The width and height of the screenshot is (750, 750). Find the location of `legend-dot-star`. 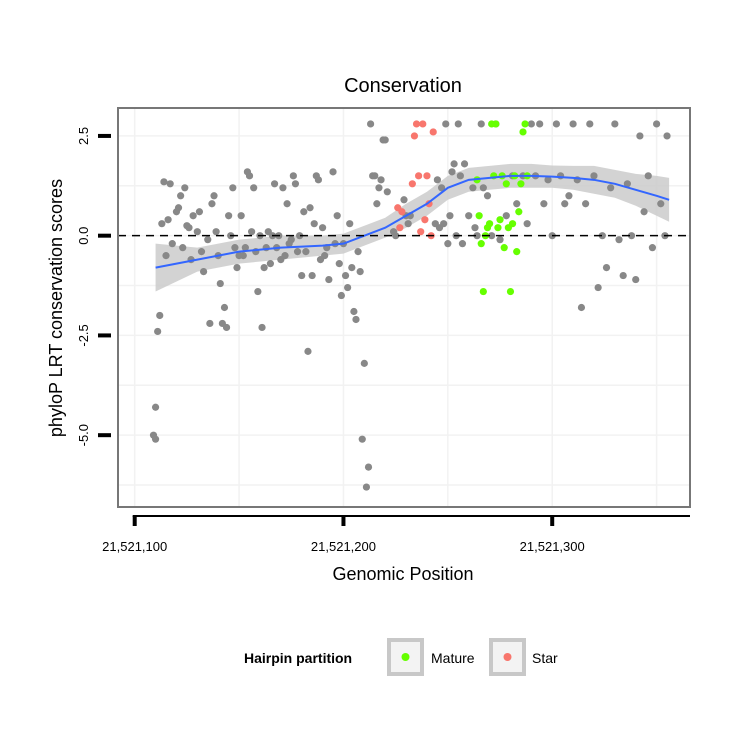

legend-dot-star is located at coordinates (507, 657).